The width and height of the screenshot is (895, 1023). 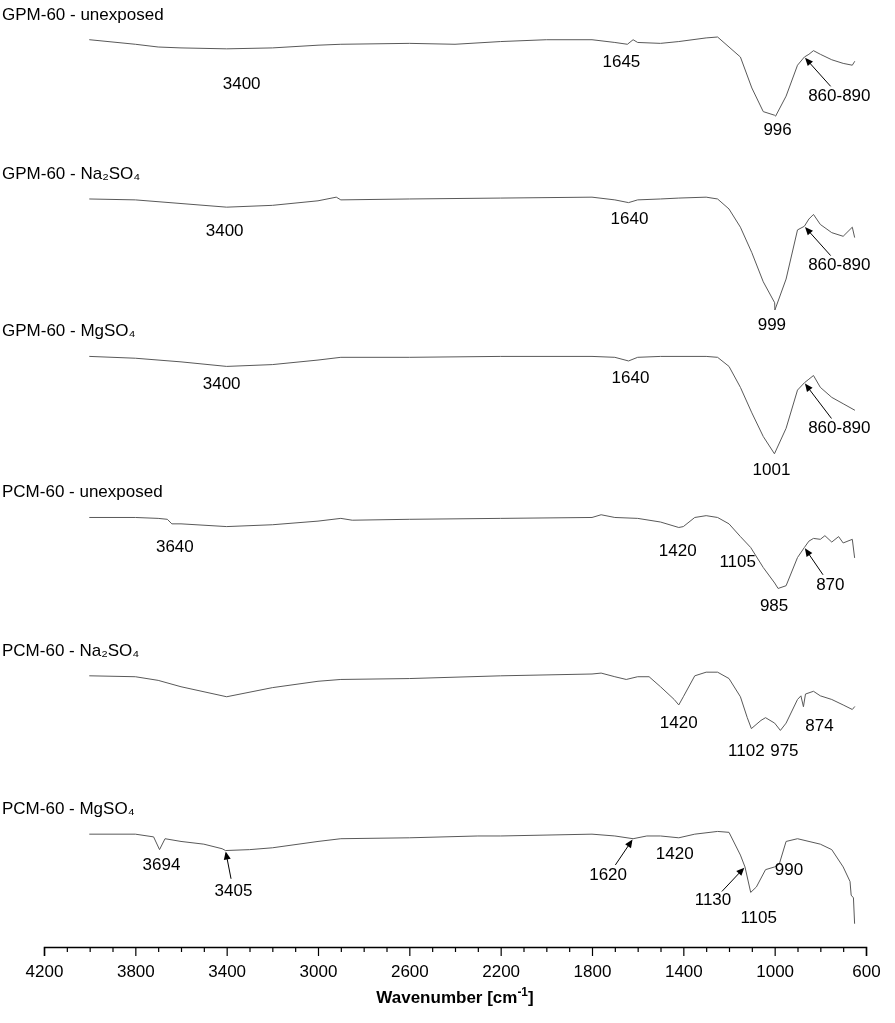 I want to click on series-label: GPM-60 - Na₂SO₄, so click(x=71, y=173).